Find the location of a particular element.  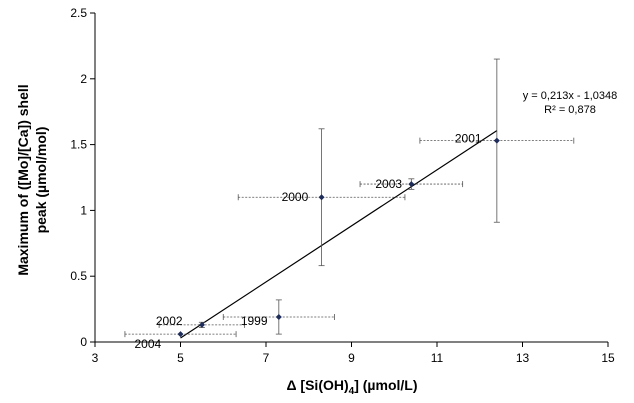

point-label: 2000 is located at coordinates (295, 197).